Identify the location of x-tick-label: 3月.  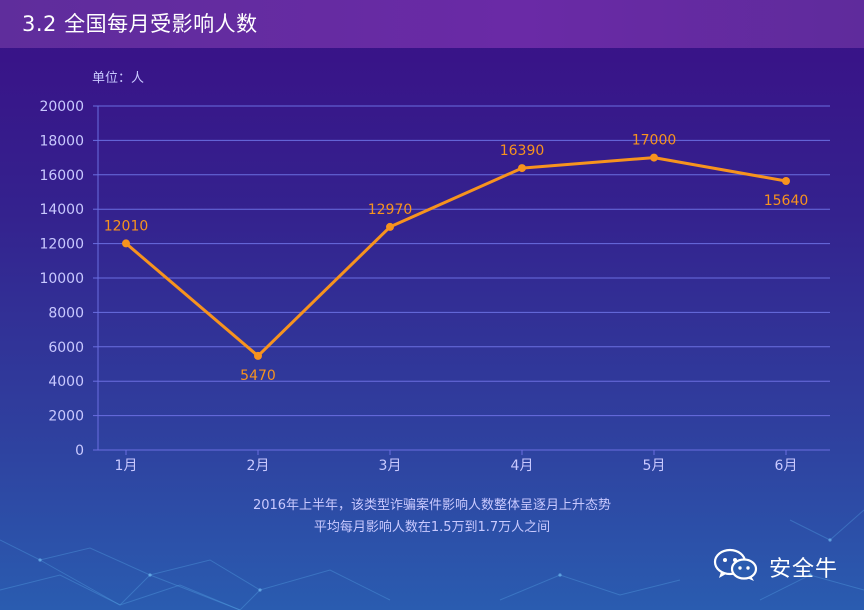
(390, 466).